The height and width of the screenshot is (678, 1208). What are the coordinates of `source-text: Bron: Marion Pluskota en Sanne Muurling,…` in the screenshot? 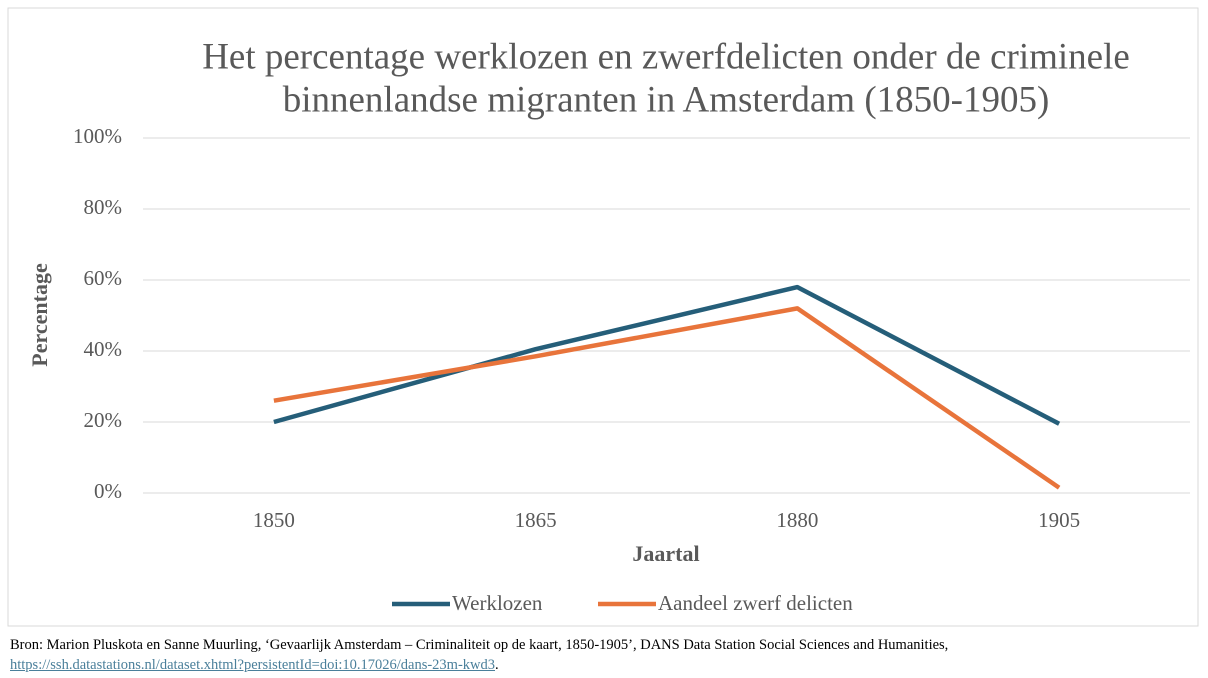 It's located at (479, 645).